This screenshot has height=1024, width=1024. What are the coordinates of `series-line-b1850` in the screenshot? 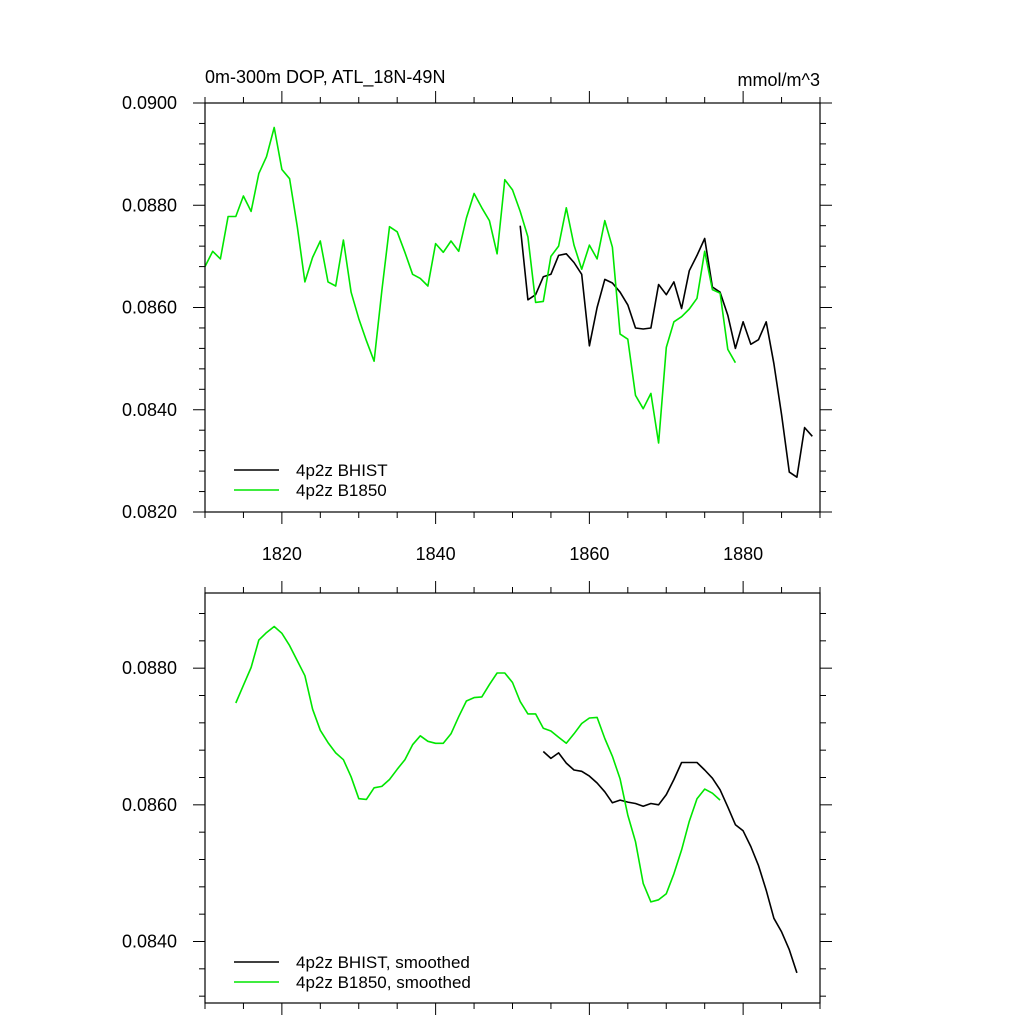 It's located at (478, 764).